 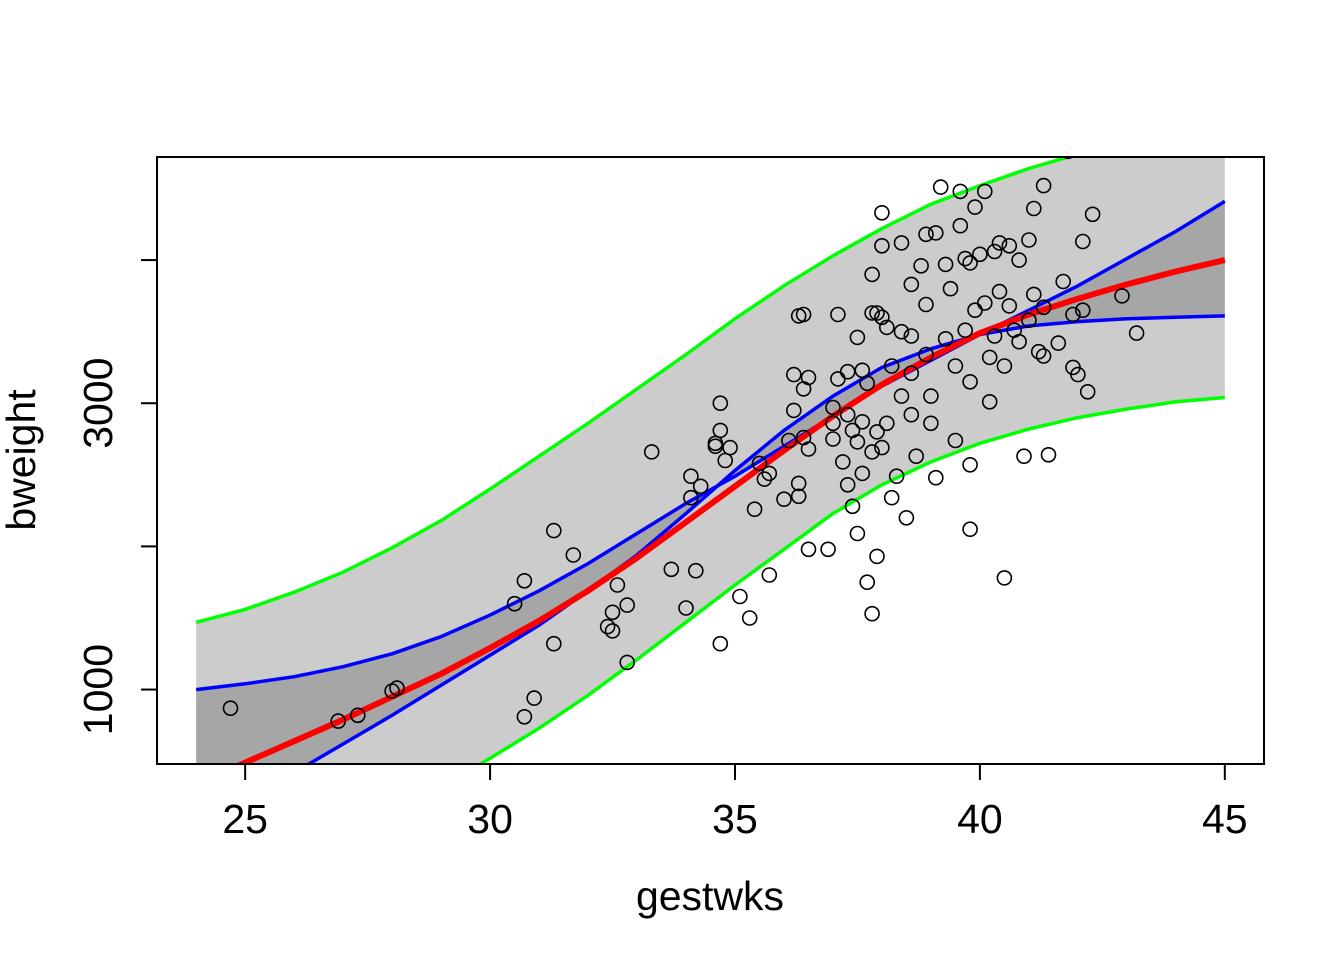 I want to click on y-axis: 1000 3000, so click(x=116, y=497).